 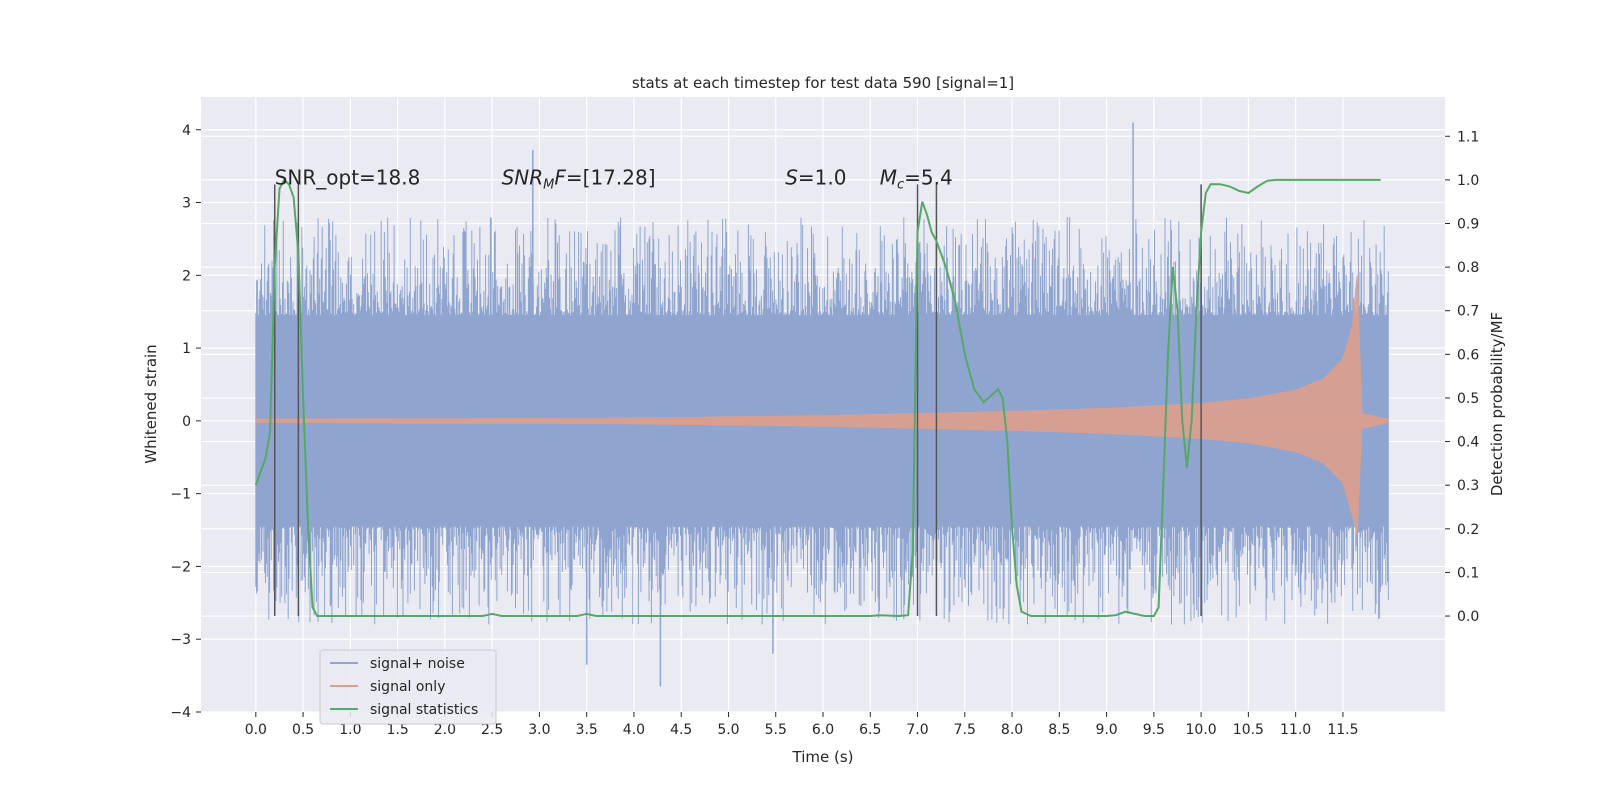 I want to click on x-tick-label: 4.5, so click(x=681, y=730).